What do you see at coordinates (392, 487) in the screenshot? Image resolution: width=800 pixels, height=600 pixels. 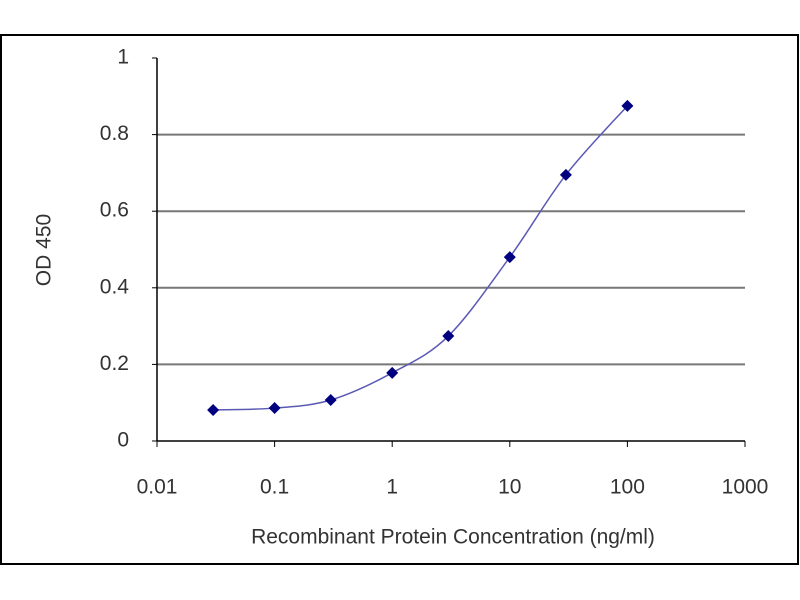 I see `x-tick-label: 1` at bounding box center [392, 487].